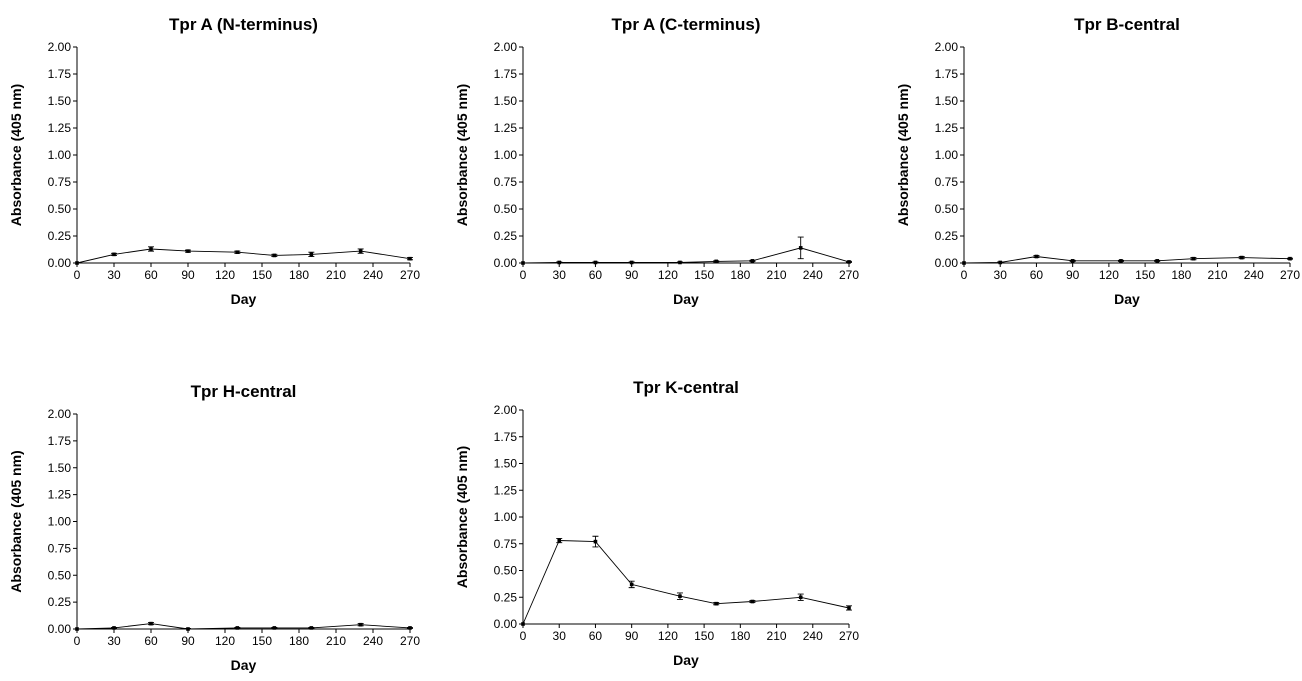  I want to click on y-tick-label: 0.00, so click(60, 629).